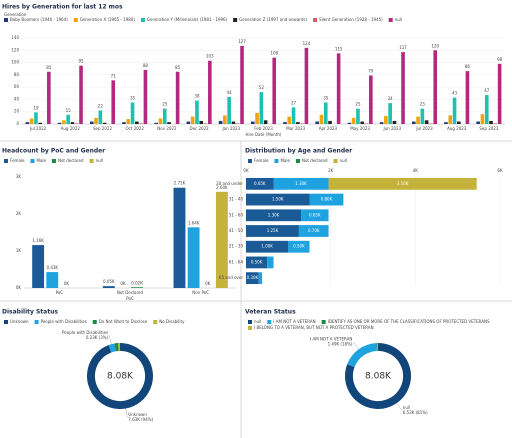 This screenshot has height=438, width=512. Describe the element at coordinates (340, 343) in the screenshot. I see `slice-value: 1.49K (18%)` at that location.